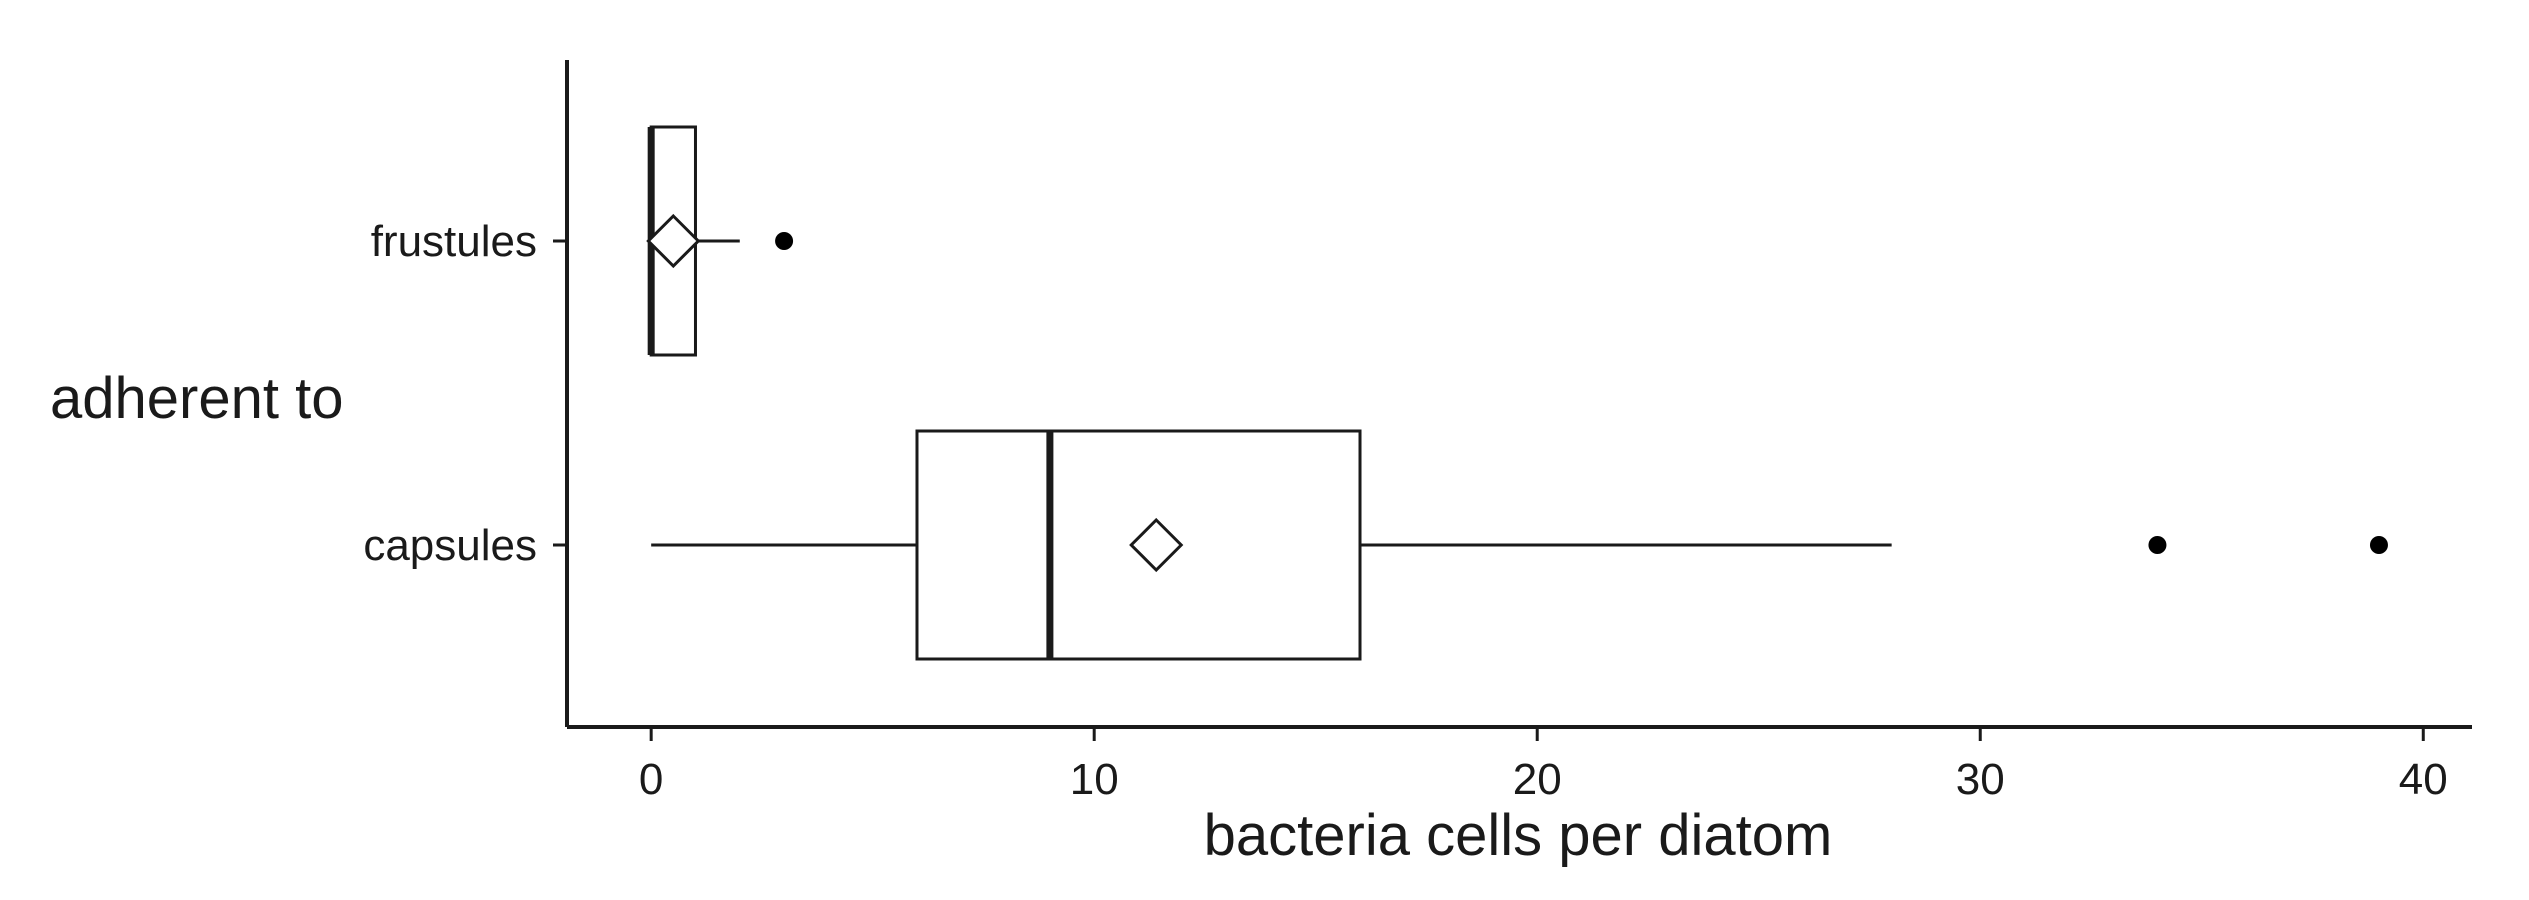  I want to click on y-axis-title: adherent to, so click(196, 398).